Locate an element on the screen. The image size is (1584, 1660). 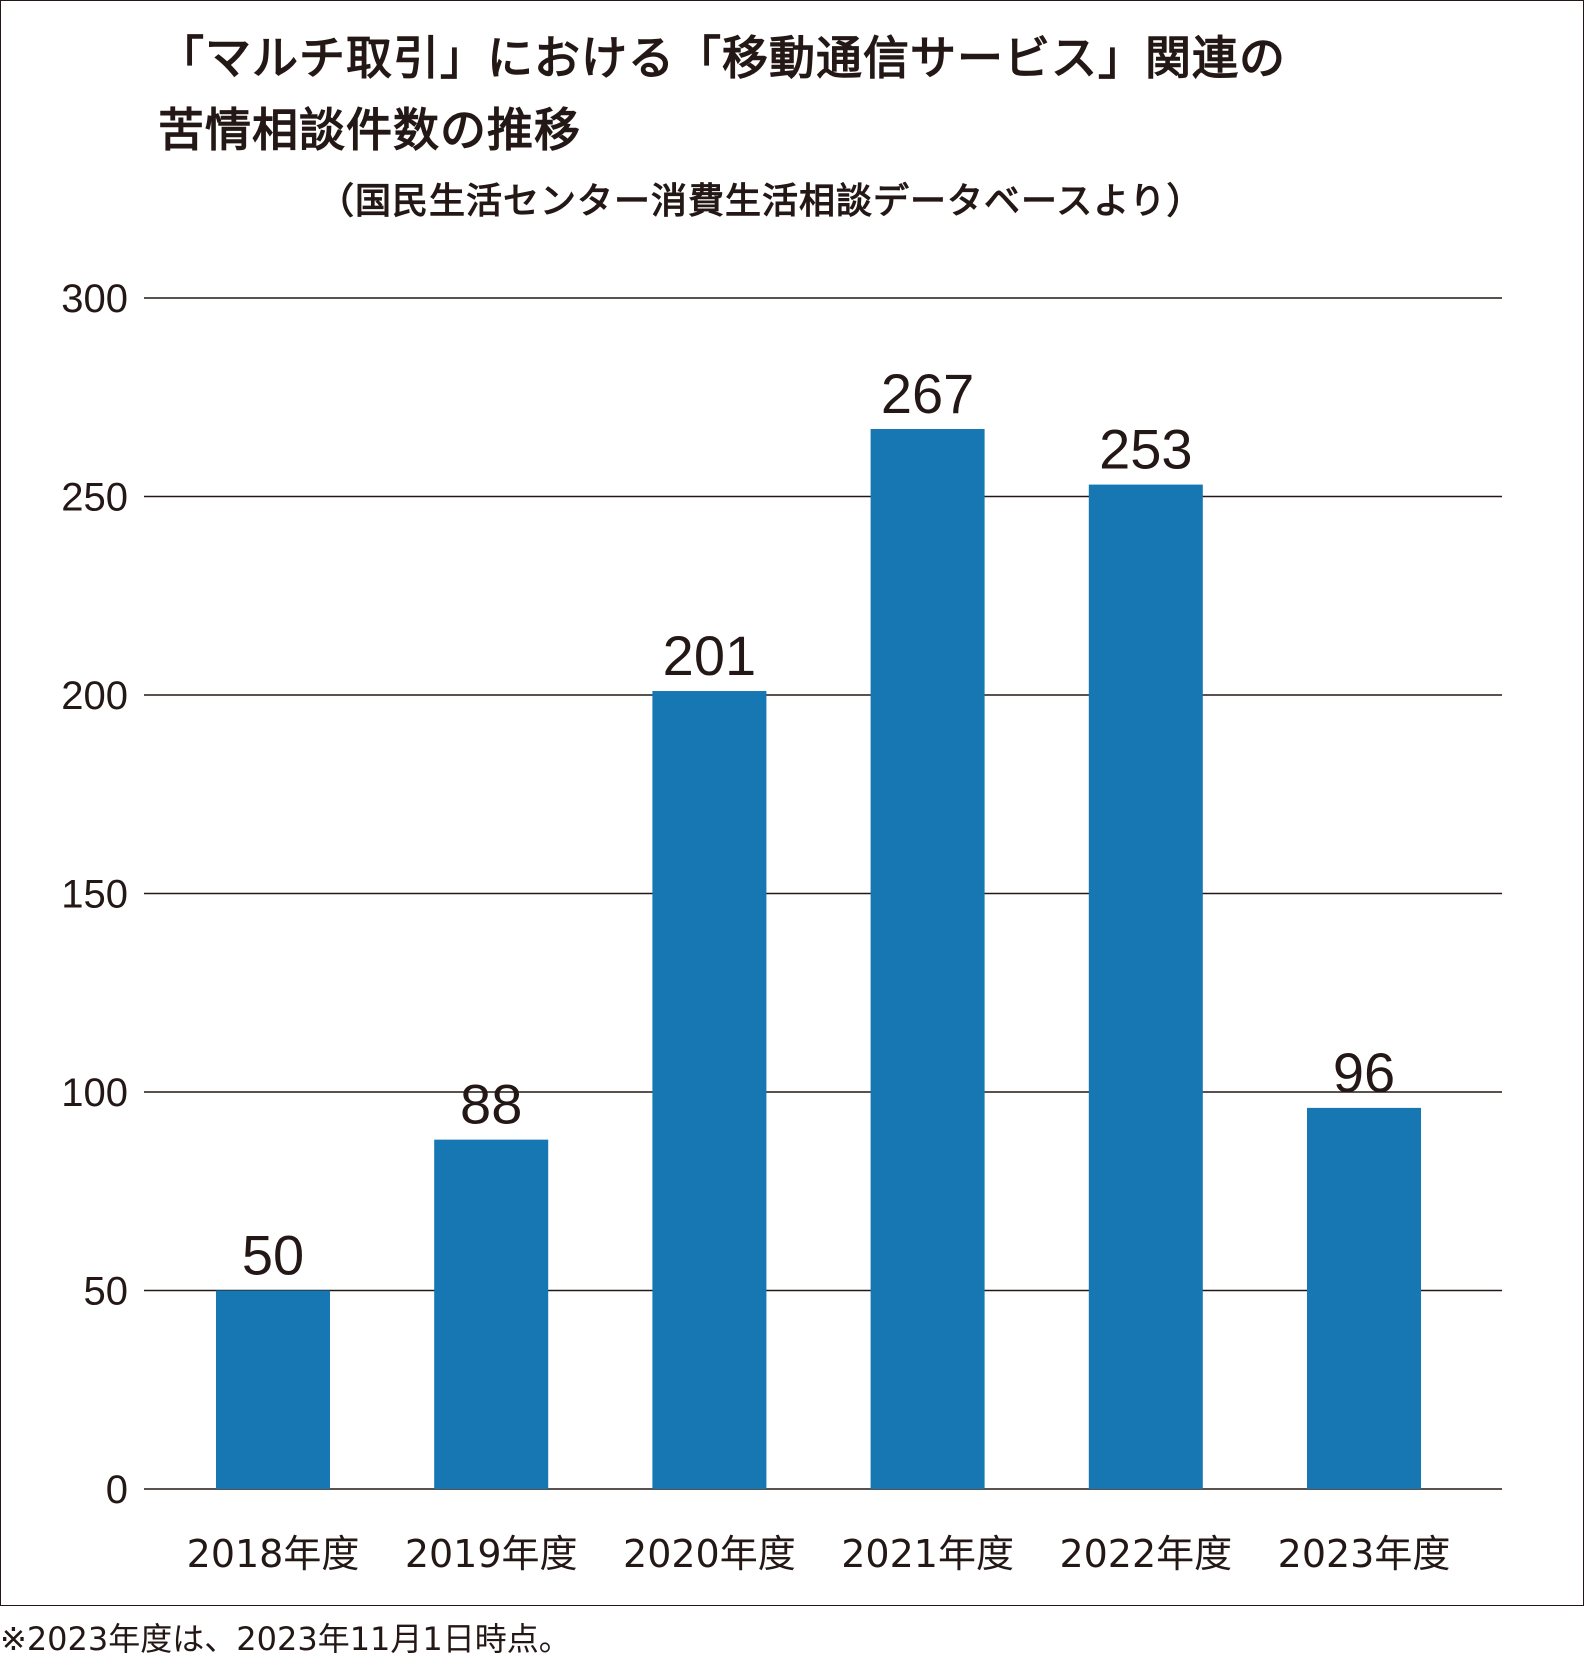
y-tick-label: 150 is located at coordinates (94, 895).